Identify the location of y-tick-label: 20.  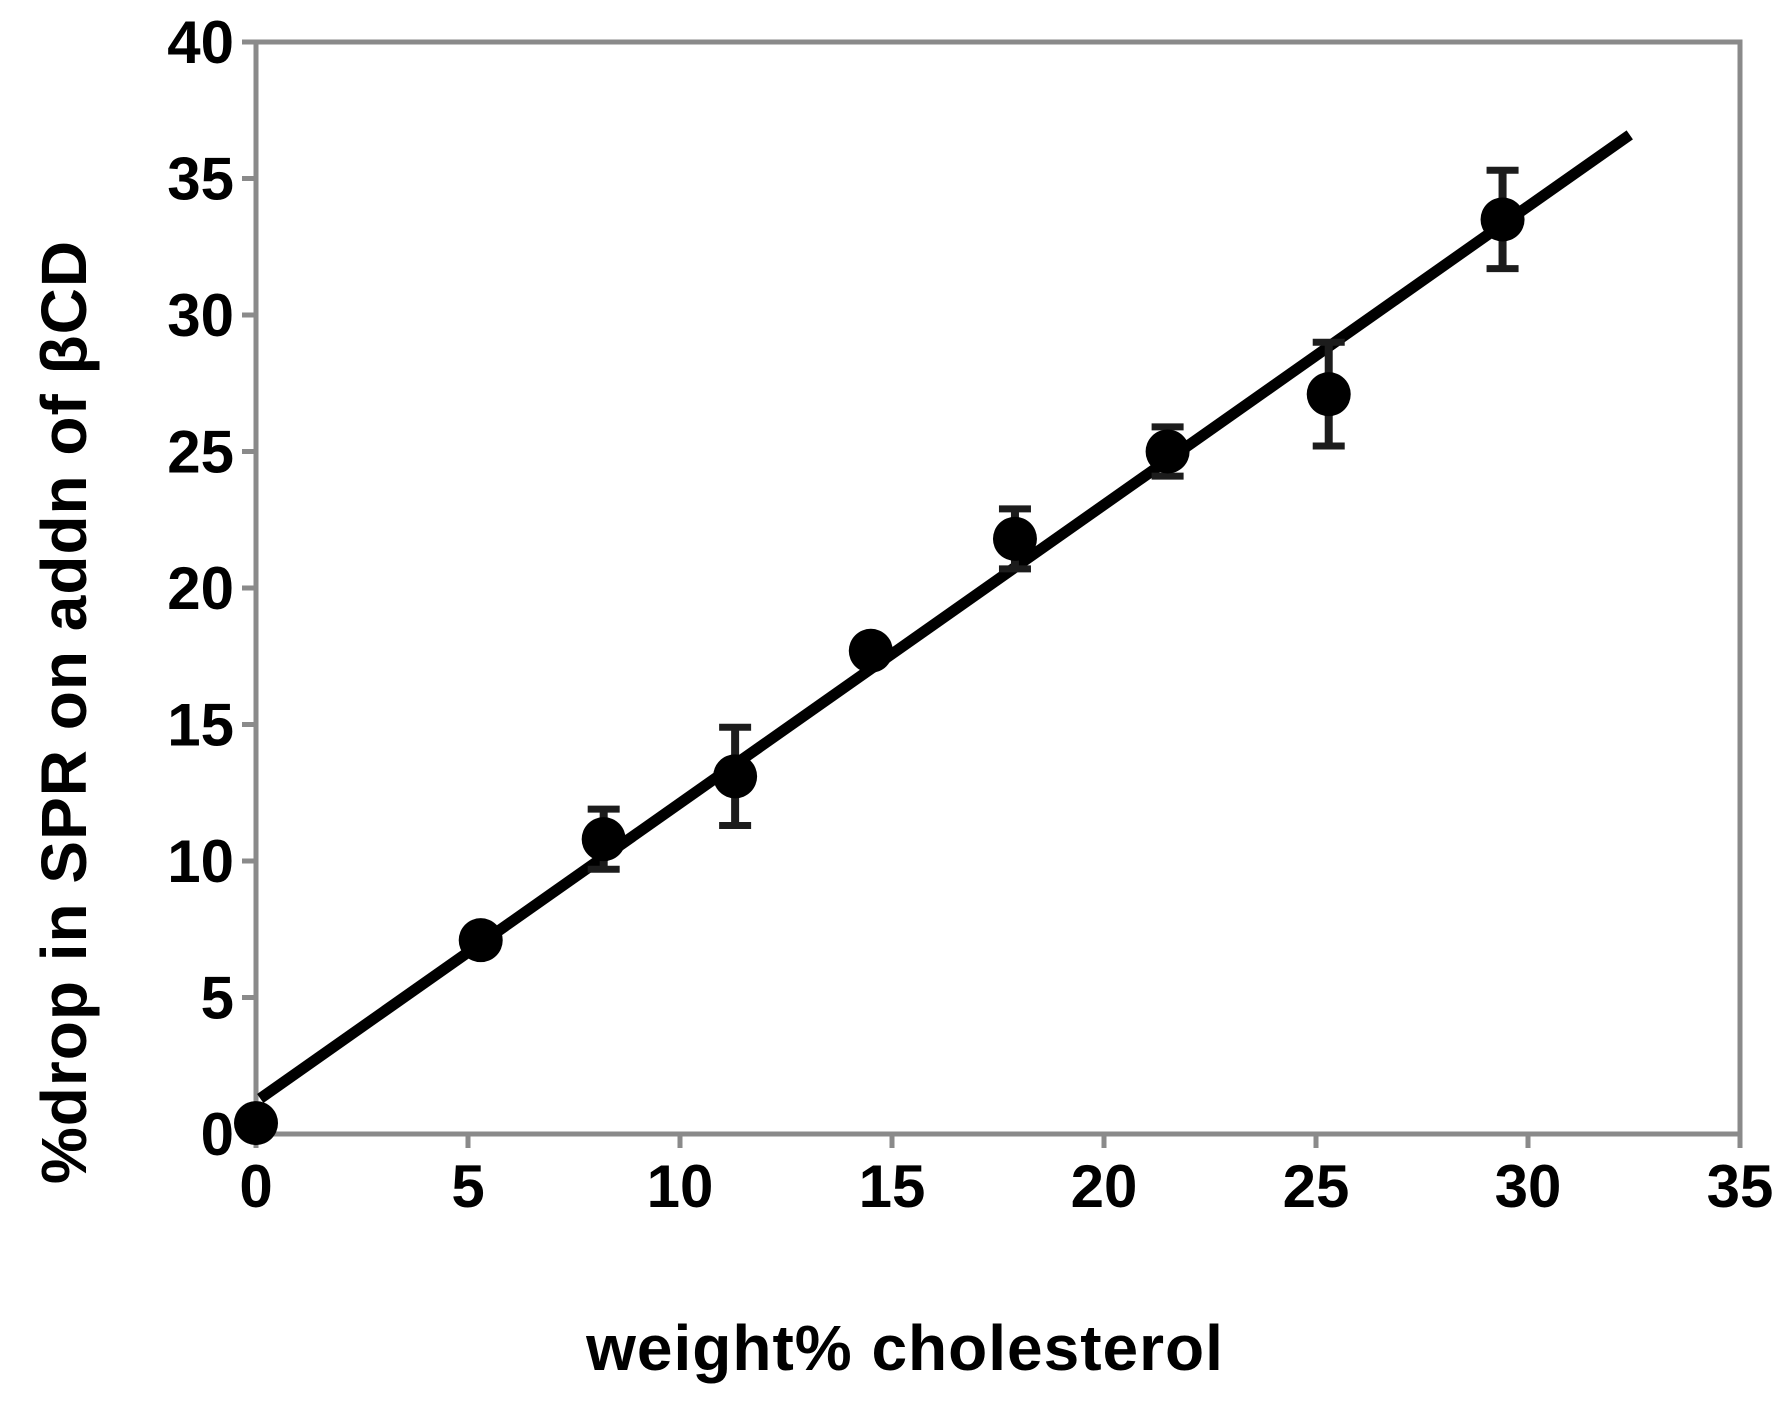
(200, 588).